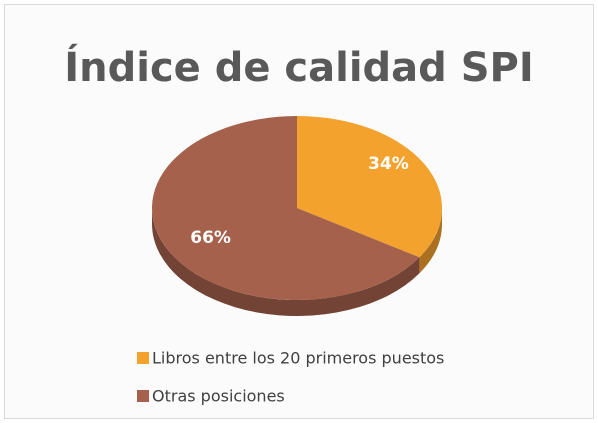  Describe the element at coordinates (369, 187) in the screenshot. I see `pie-slice` at that location.